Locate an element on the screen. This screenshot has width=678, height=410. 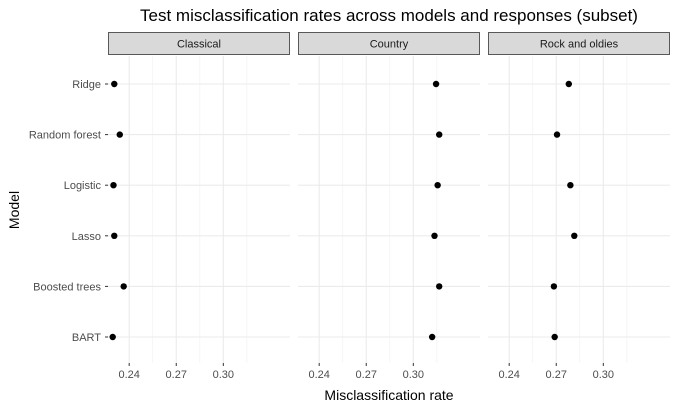
x-axis-title: Misclassification rate is located at coordinates (388, 395).